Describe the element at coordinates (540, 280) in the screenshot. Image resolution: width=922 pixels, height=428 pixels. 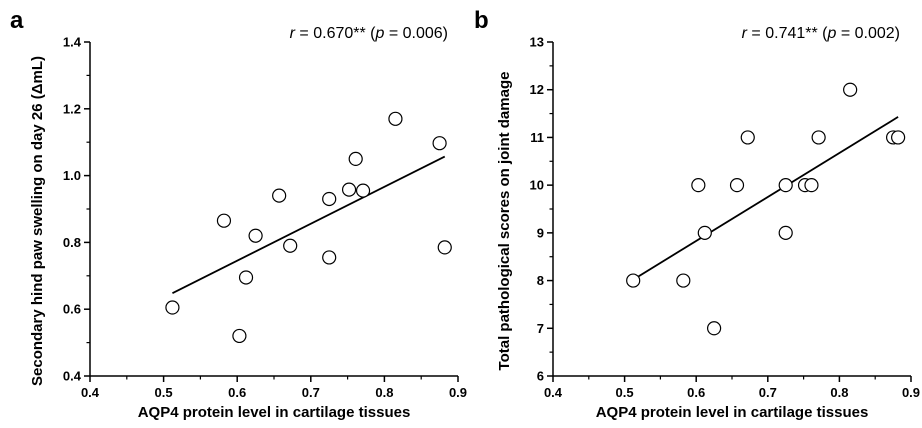
I see `y-tick-label: 8` at that location.